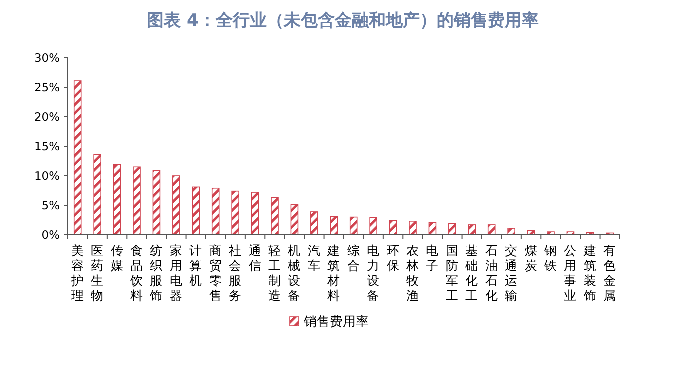 The image size is (686, 377). Describe the element at coordinates (51, 205) in the screenshot. I see `y-tick-label: 5%` at that location.